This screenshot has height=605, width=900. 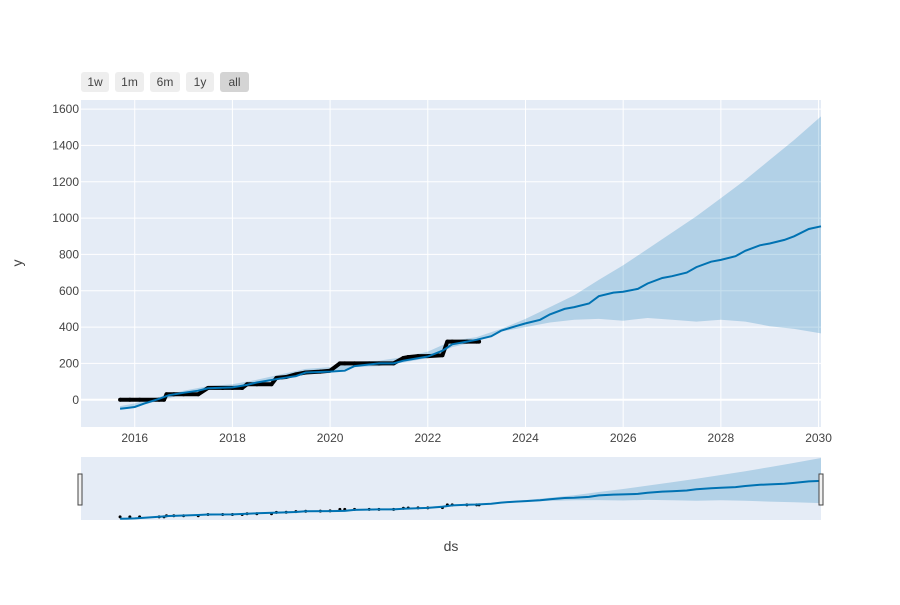 I want to click on x-tick-labels: 2016 2018 2020 2022 2024 2026 2028 2030, so click(x=476, y=438).